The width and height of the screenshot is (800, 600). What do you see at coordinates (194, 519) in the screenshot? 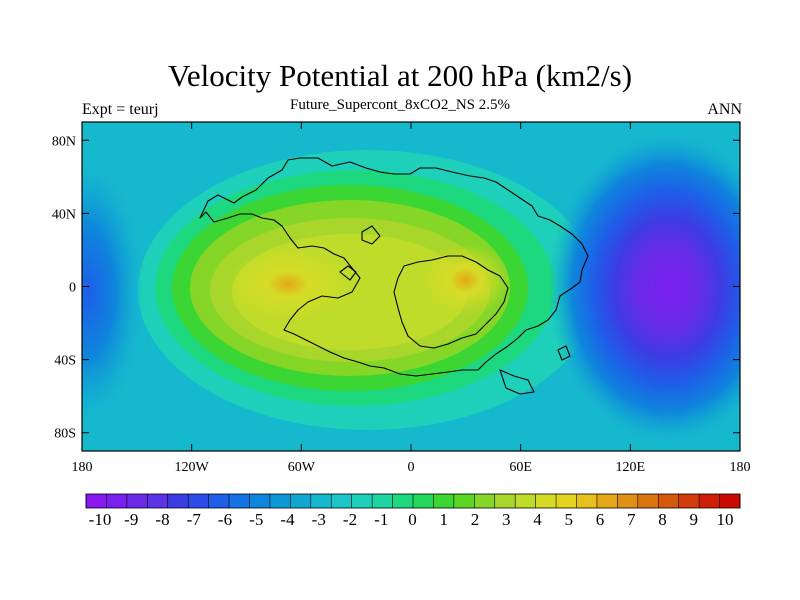
I see `colorbar-label: -7` at bounding box center [194, 519].